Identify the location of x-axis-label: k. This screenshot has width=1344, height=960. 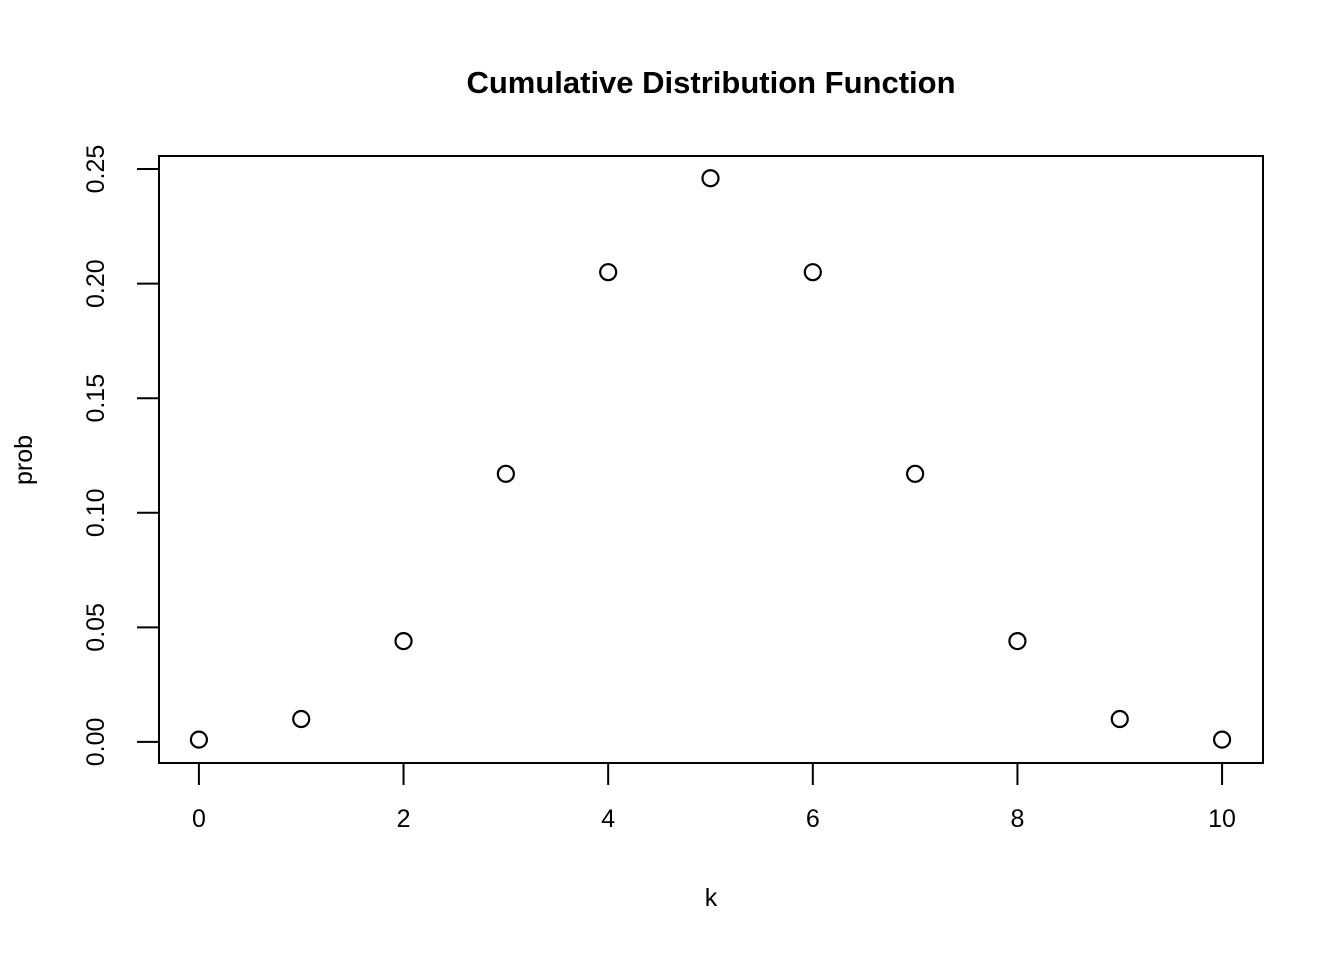
(711, 898).